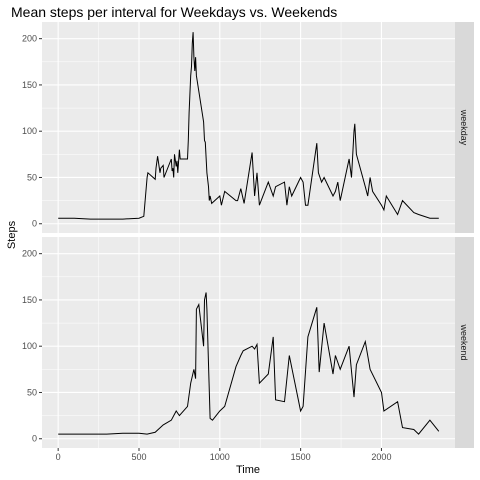 Image resolution: width=480 pixels, height=480 pixels. Describe the element at coordinates (220, 457) in the screenshot. I see `x-tick-label: 1000` at that location.